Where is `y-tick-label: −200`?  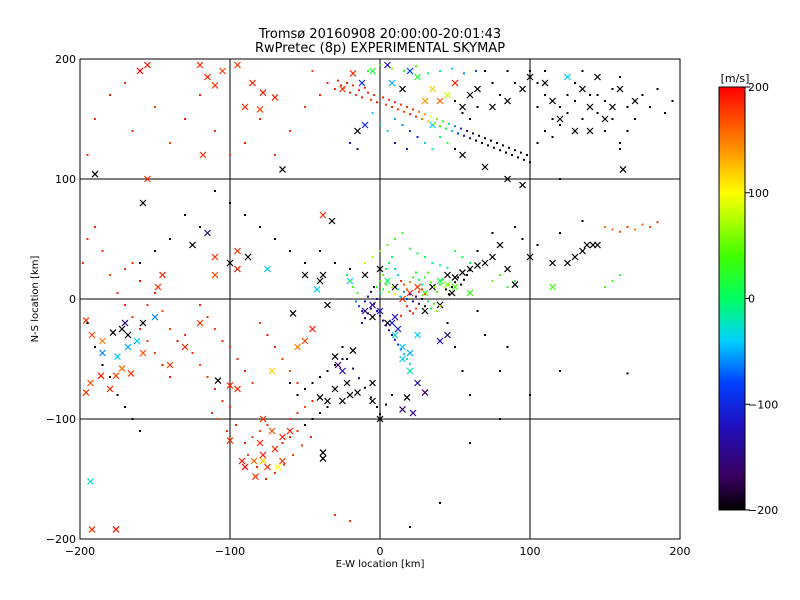 y-tick-label: −200 is located at coordinates (61, 539).